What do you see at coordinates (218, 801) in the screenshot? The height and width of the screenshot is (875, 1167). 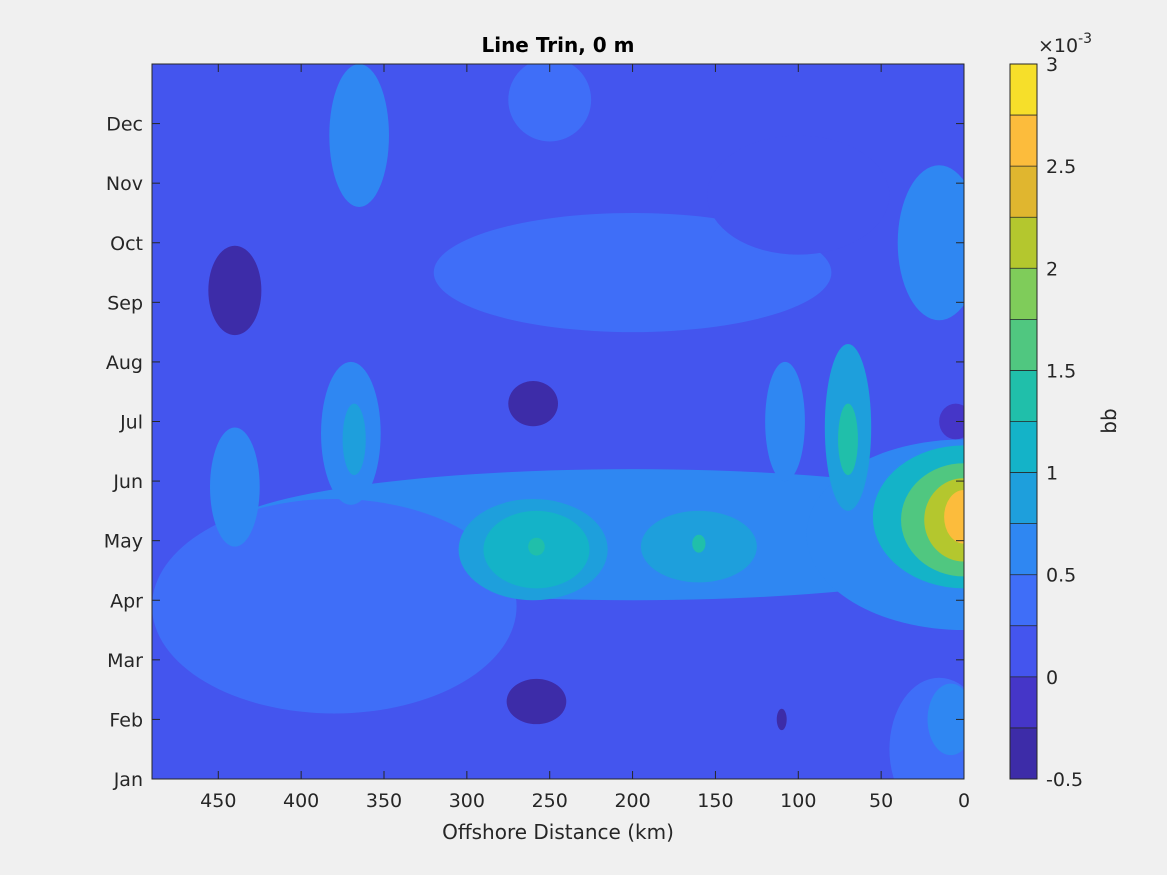 I see `x-tick-label: 450` at bounding box center [218, 801].